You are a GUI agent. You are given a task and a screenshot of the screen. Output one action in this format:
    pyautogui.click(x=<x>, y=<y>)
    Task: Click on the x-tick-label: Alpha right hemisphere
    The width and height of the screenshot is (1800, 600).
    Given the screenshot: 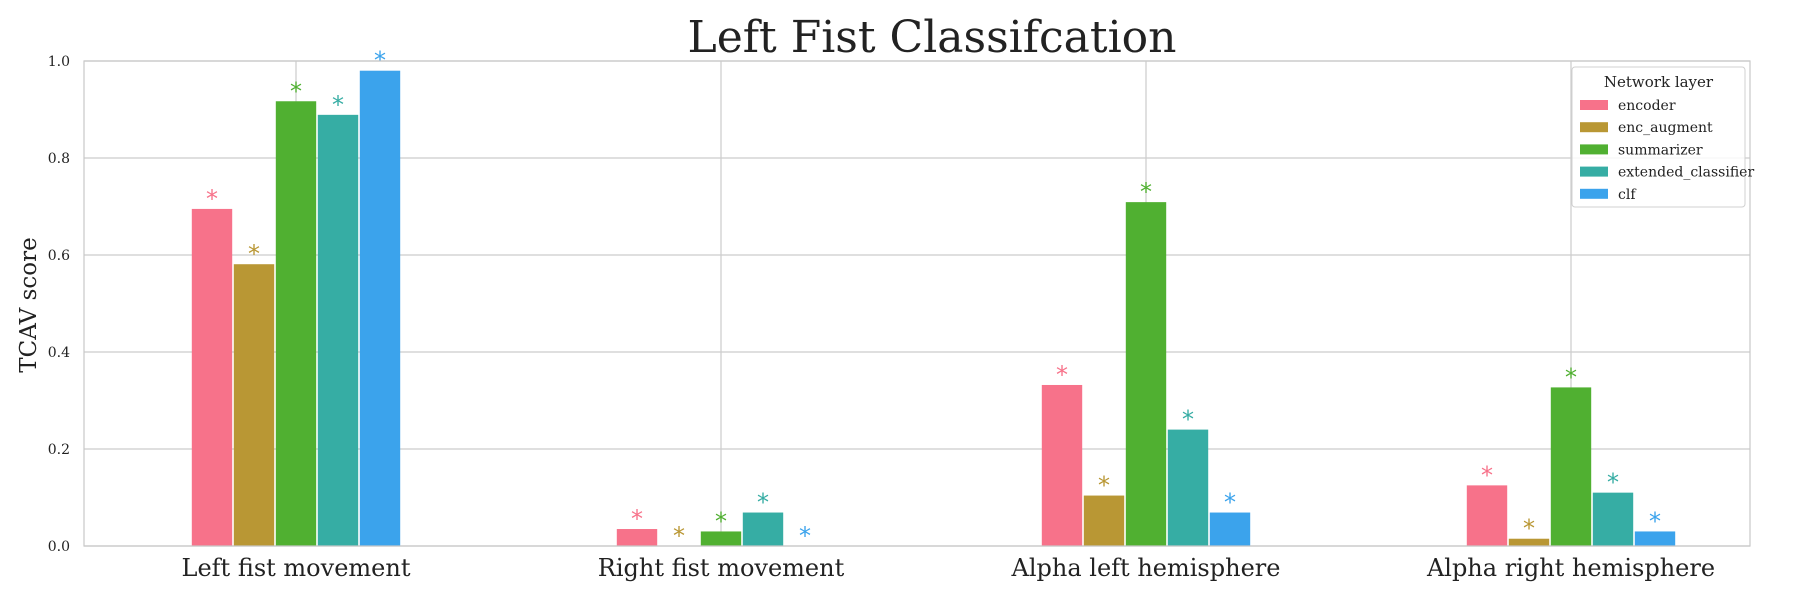 What is the action you would take?
    pyautogui.click(x=1570, y=568)
    